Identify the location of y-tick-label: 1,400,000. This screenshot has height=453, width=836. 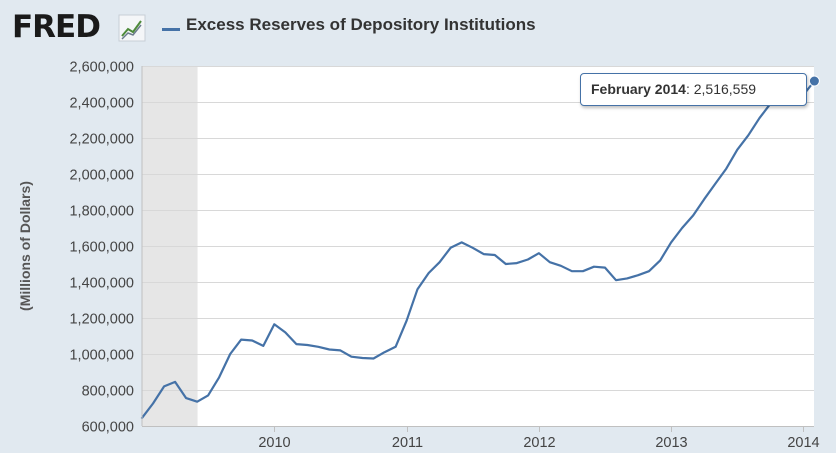
(101, 284).